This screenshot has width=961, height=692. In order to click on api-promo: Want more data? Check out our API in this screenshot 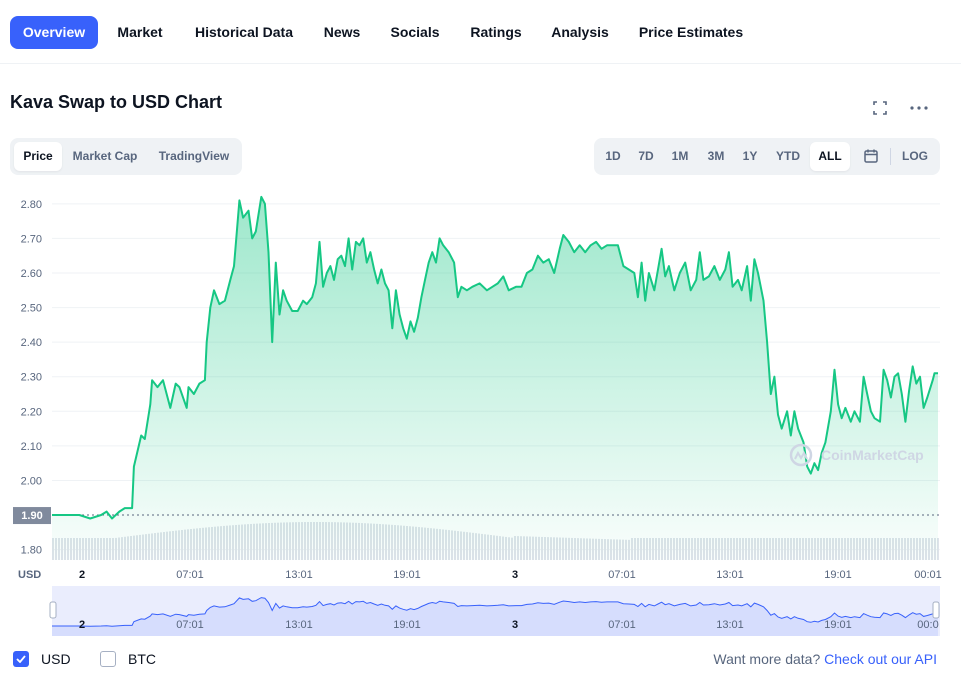, I will do `click(825, 659)`.